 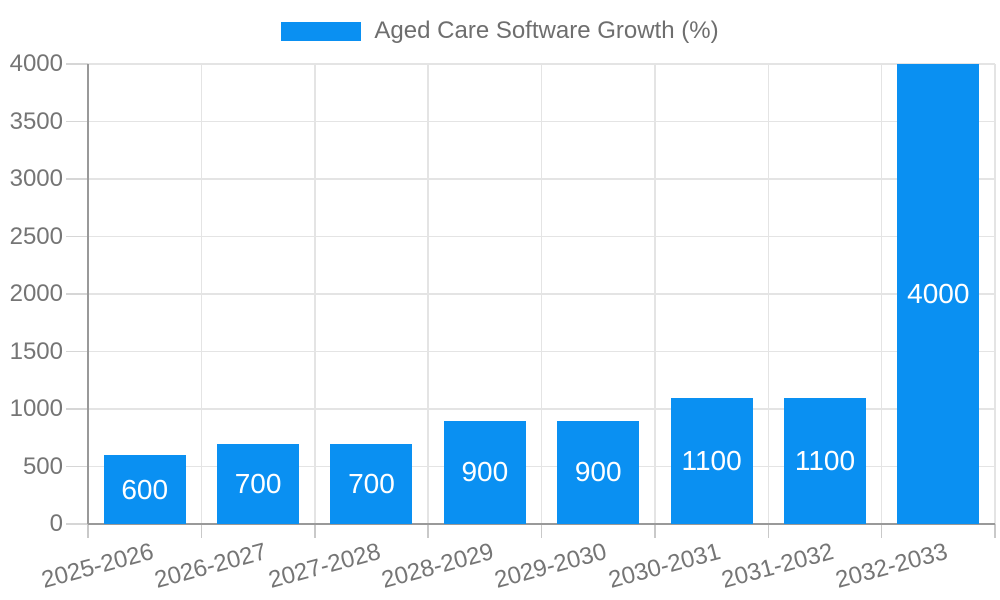 What do you see at coordinates (210, 566) in the screenshot?
I see `x-tick-label: 2026-2027` at bounding box center [210, 566].